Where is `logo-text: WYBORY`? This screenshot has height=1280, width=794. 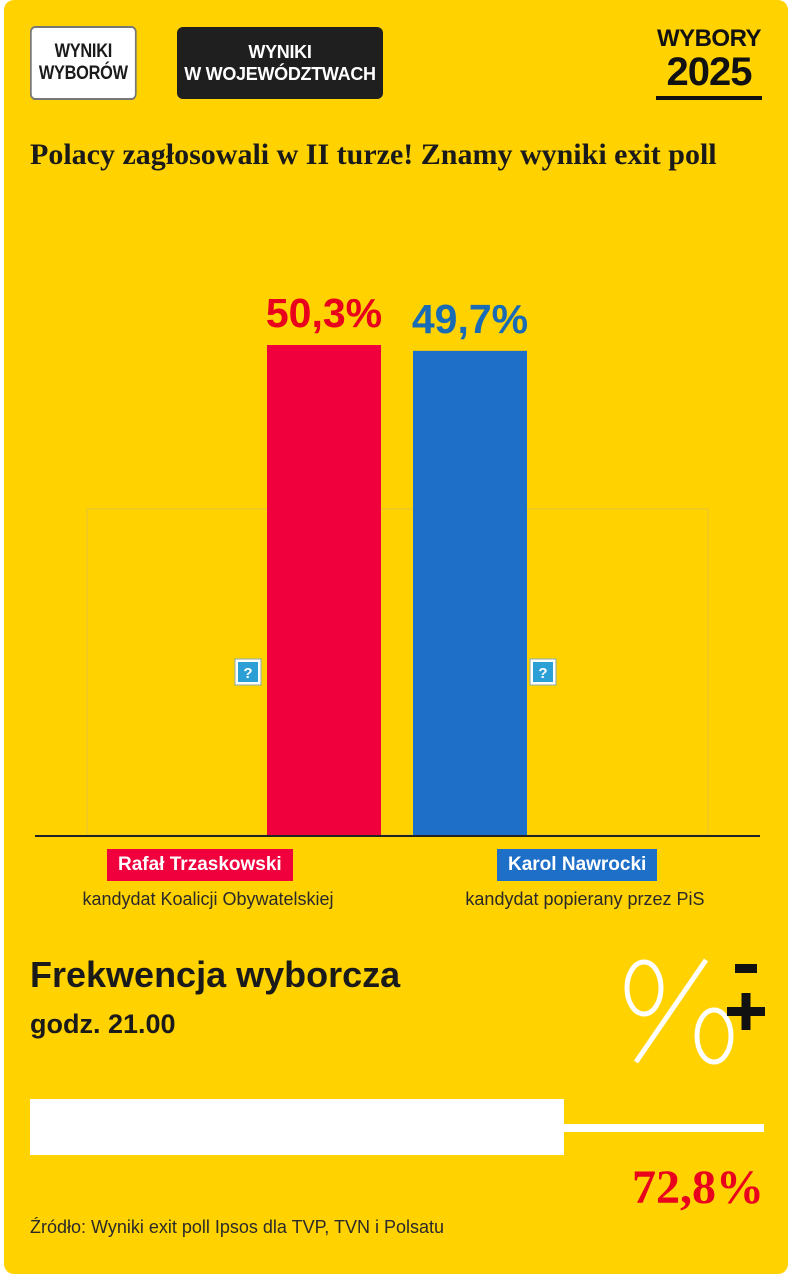 logo-text: WYBORY is located at coordinates (709, 38).